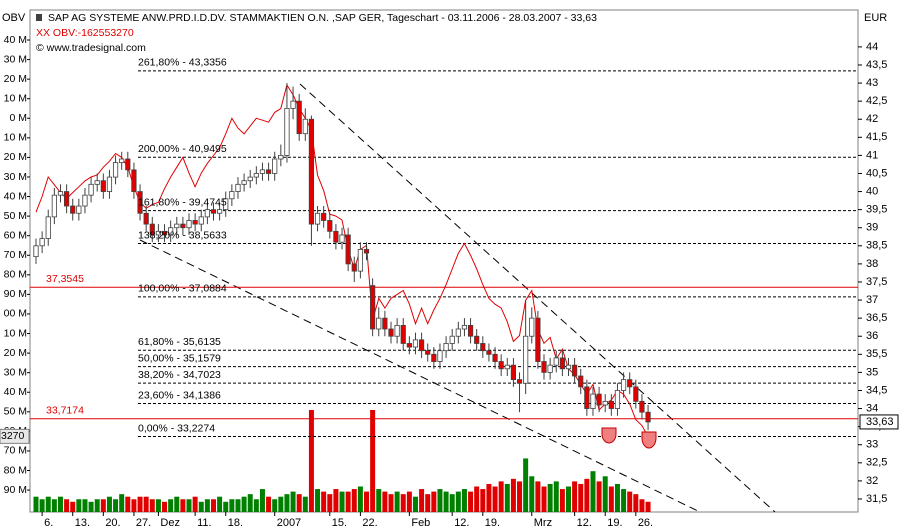  I want to click on y-tick-label: 39,5, so click(876, 210).